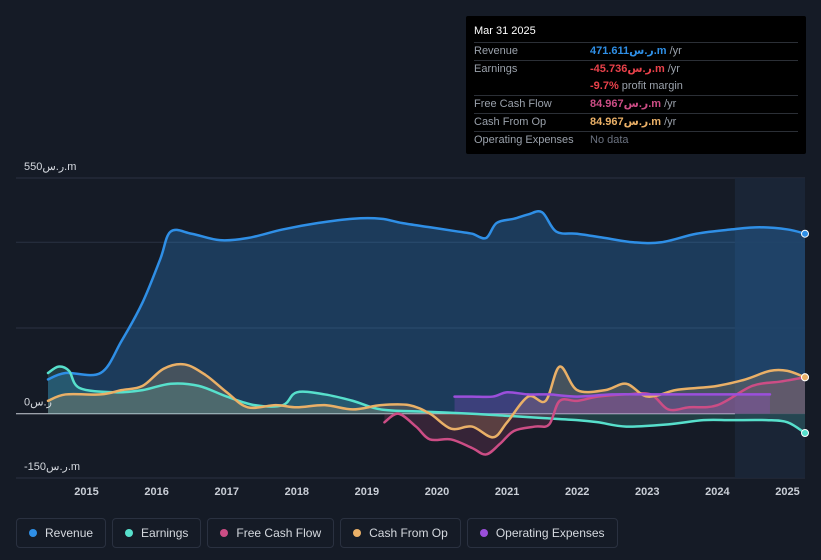 This screenshot has width=821, height=560. I want to click on legend-item-free-cash-flow: Free Cash Flow, so click(271, 533).